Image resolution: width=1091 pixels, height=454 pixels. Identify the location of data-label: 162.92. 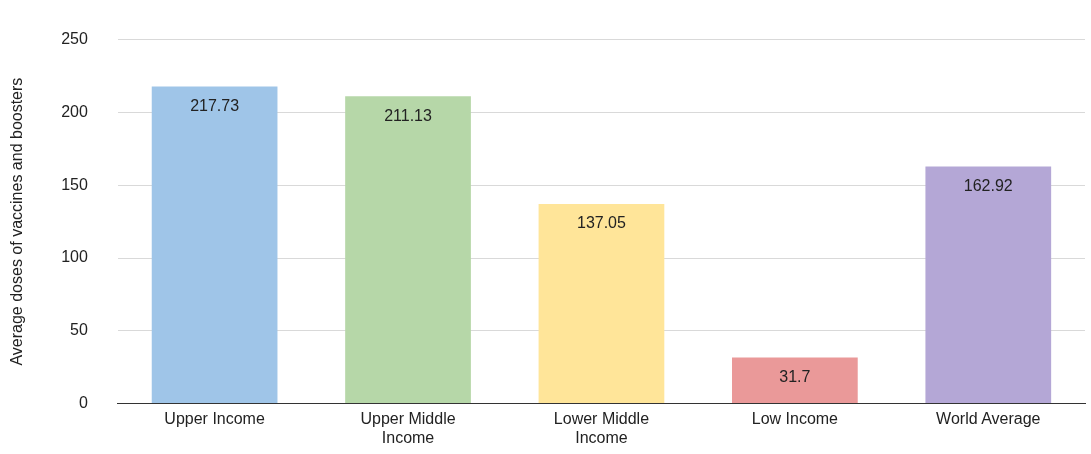
(988, 185).